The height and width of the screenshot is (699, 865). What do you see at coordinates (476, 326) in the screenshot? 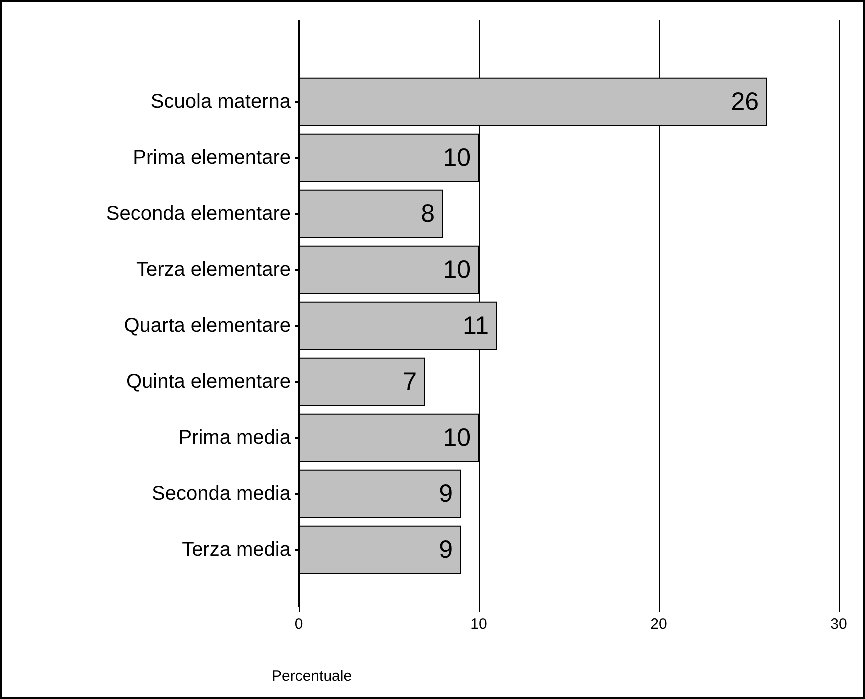
I see `data-label: 11` at bounding box center [476, 326].